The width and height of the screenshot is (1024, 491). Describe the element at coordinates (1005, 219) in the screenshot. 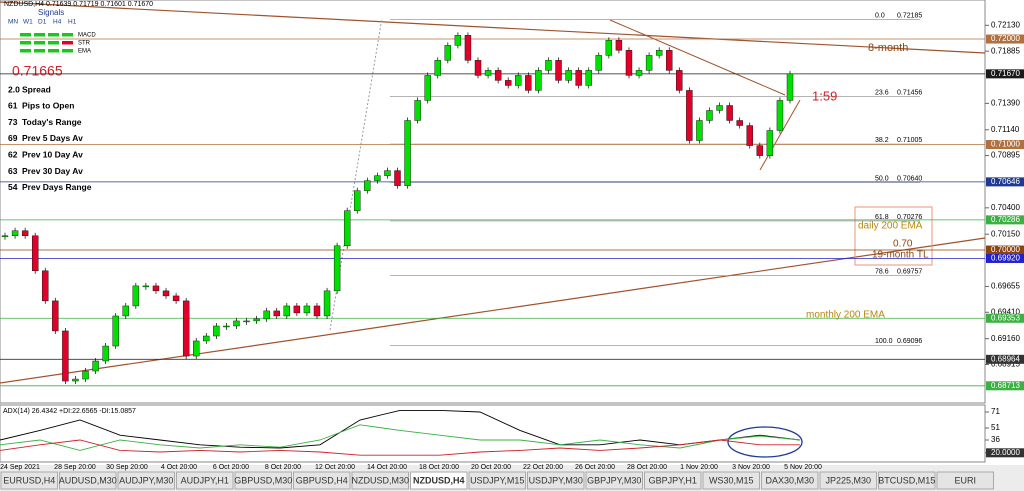

I see `level-label: 0.70286` at that location.